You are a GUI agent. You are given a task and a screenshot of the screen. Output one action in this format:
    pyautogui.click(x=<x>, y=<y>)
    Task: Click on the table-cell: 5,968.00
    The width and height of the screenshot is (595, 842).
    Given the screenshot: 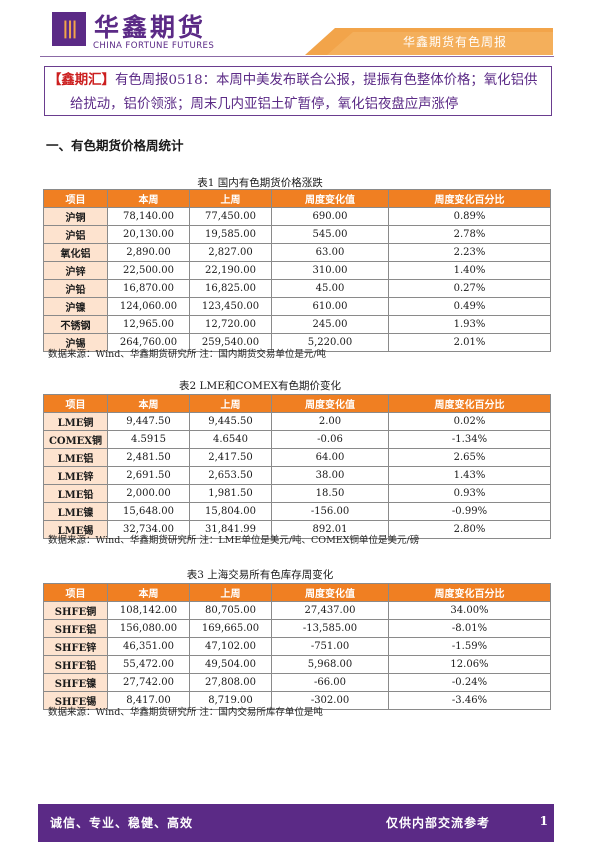 What is the action you would take?
    pyautogui.click(x=330, y=664)
    